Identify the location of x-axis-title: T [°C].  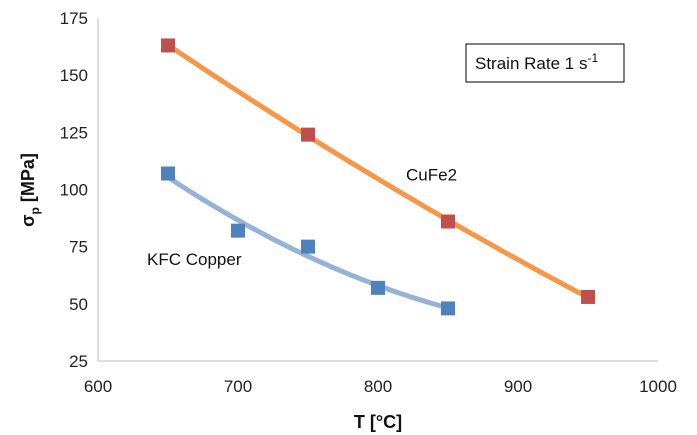
(378, 422).